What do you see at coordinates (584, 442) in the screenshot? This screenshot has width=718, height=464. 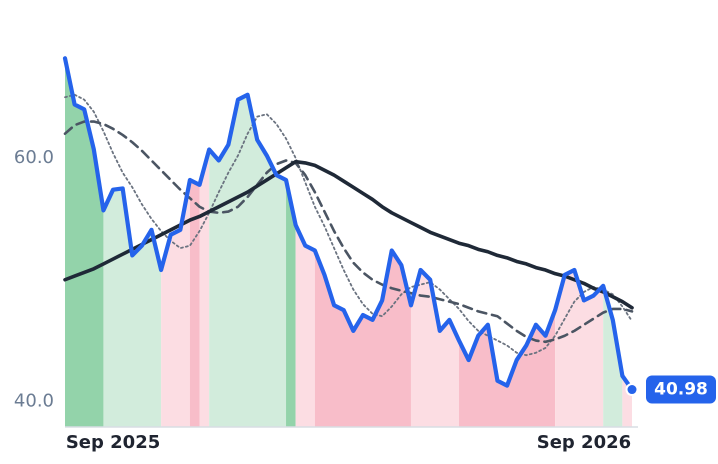 I see `x-tick-label: Sep 2026` at bounding box center [584, 442].